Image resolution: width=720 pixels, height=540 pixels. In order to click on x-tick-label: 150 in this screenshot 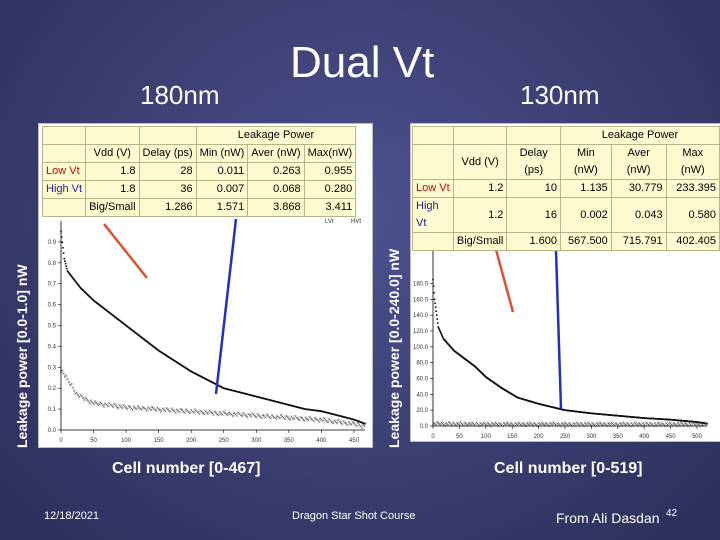, I will do `click(159, 441)`.